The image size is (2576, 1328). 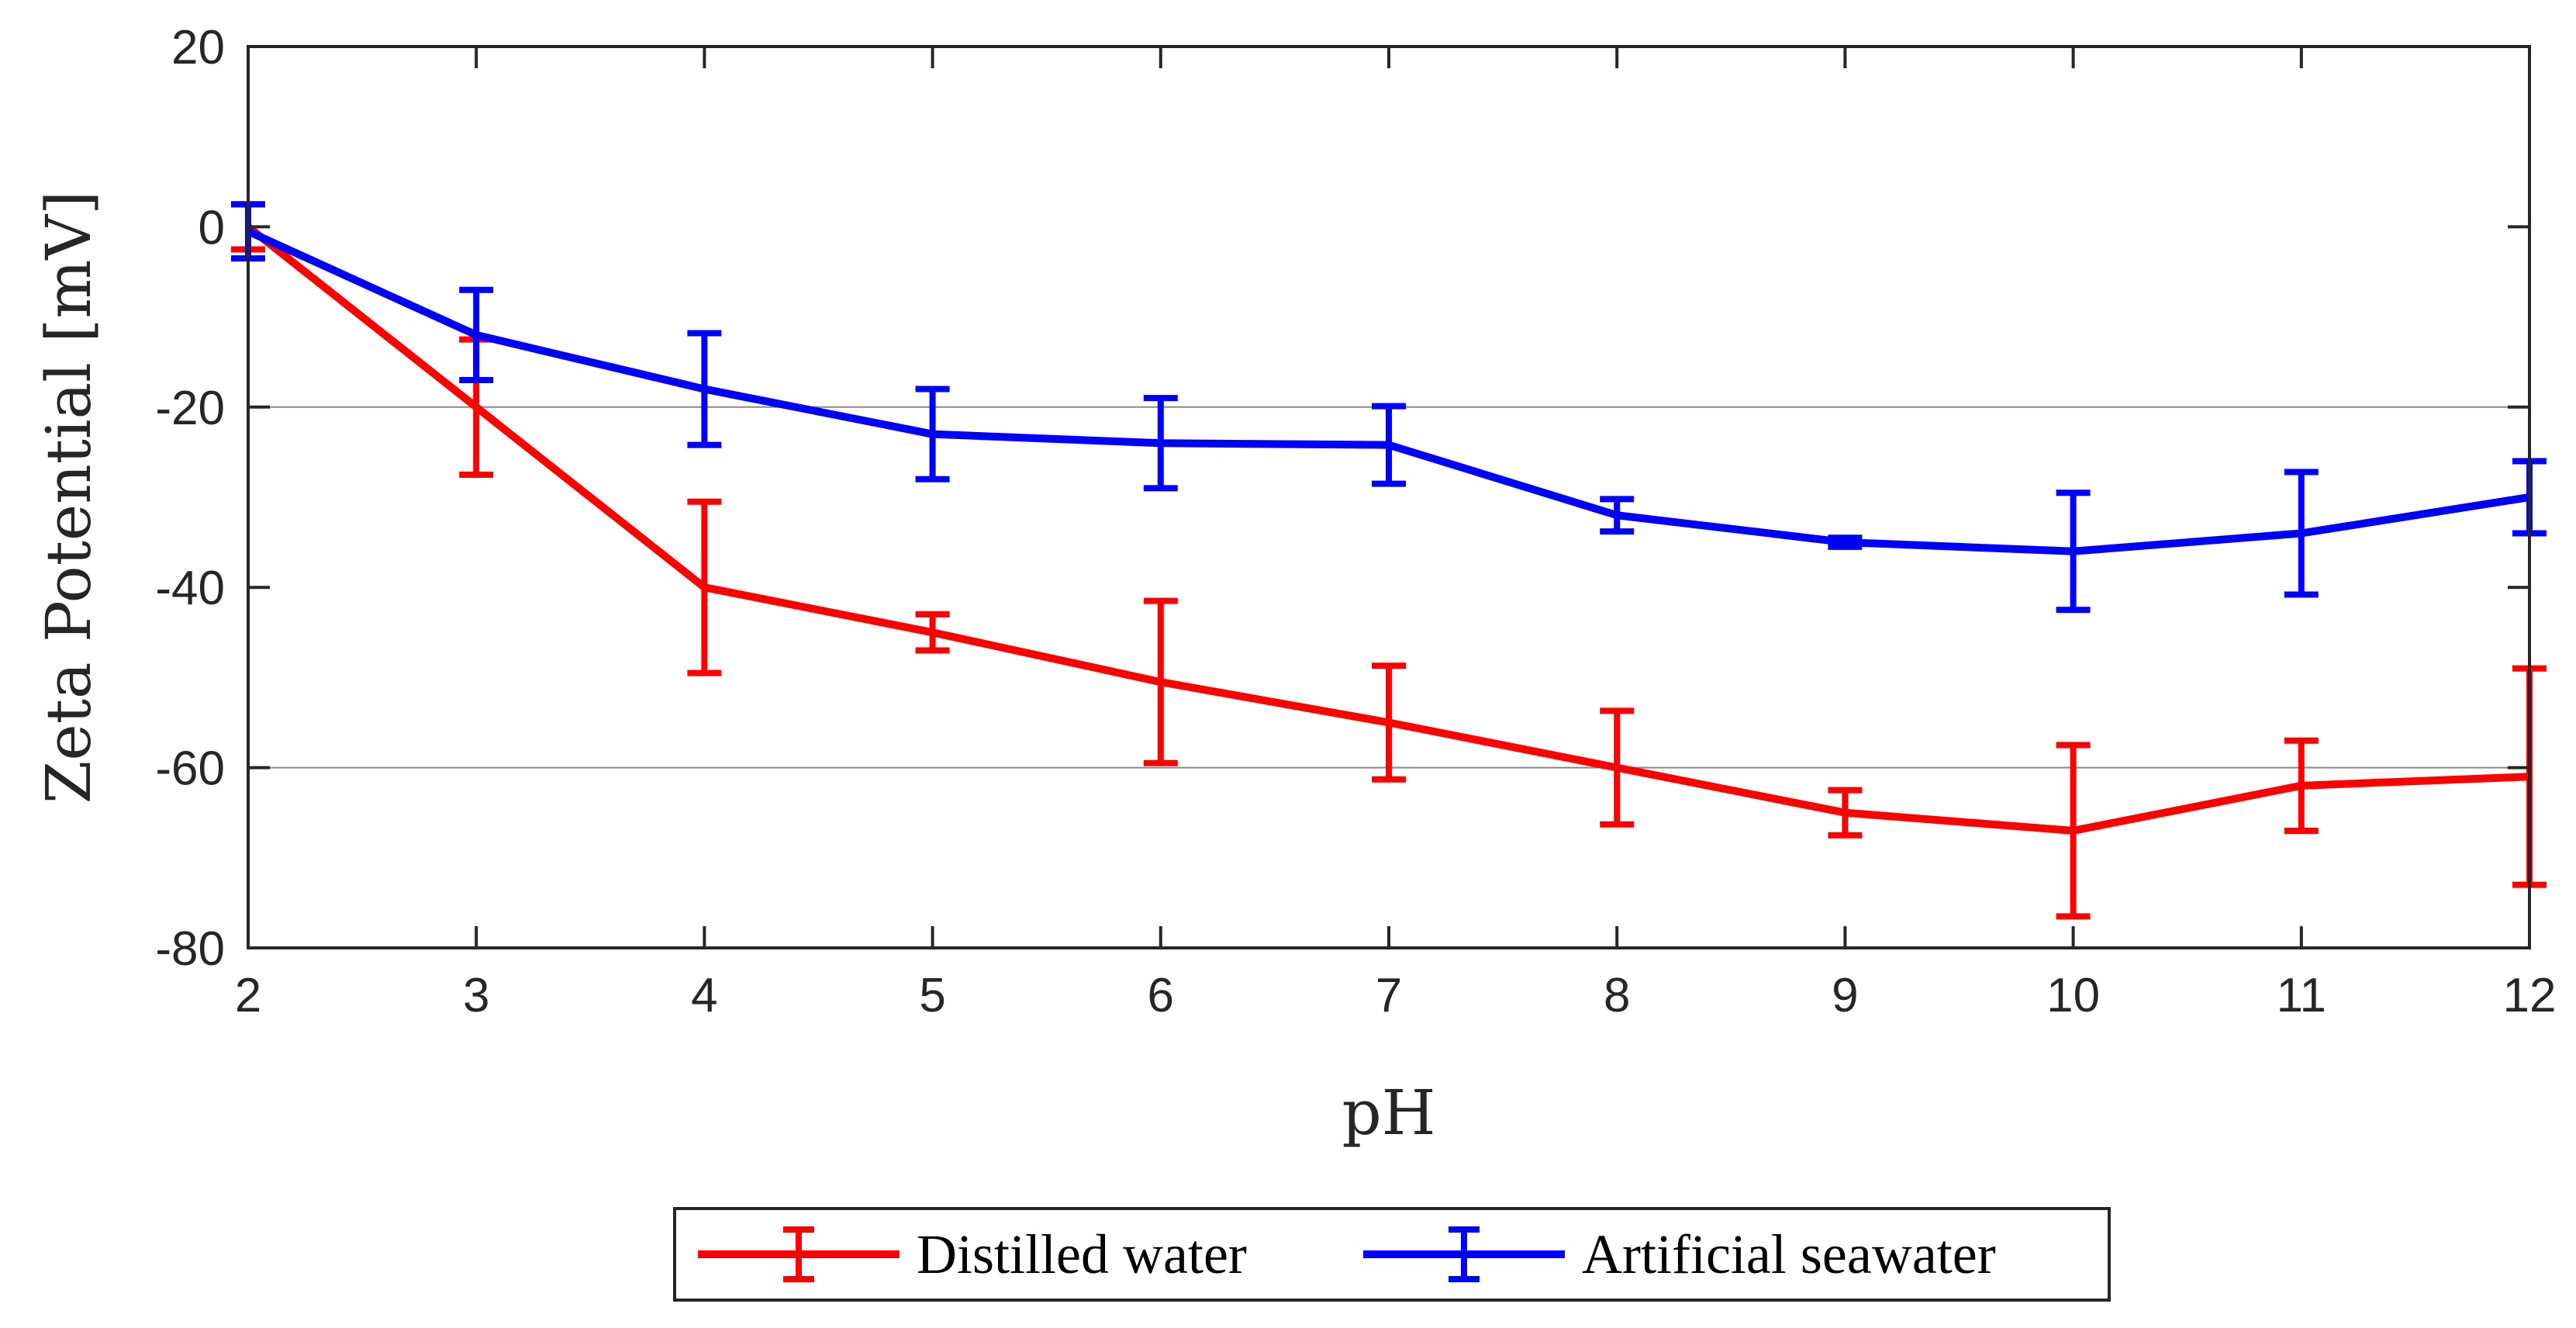 I want to click on x-tick-label: 3, so click(x=476, y=995).